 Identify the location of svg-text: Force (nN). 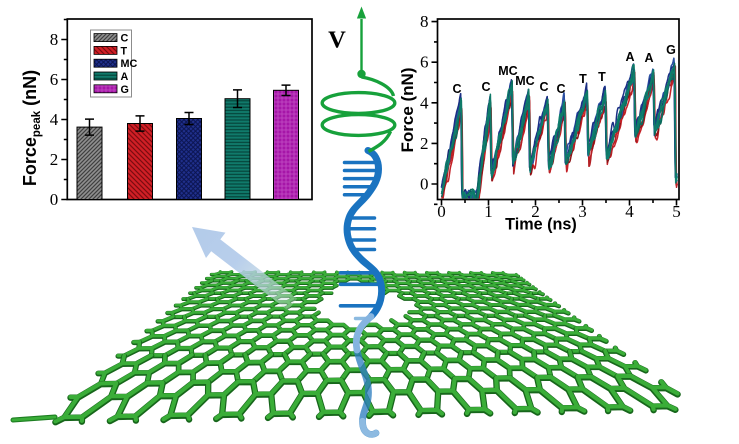
(407, 110).